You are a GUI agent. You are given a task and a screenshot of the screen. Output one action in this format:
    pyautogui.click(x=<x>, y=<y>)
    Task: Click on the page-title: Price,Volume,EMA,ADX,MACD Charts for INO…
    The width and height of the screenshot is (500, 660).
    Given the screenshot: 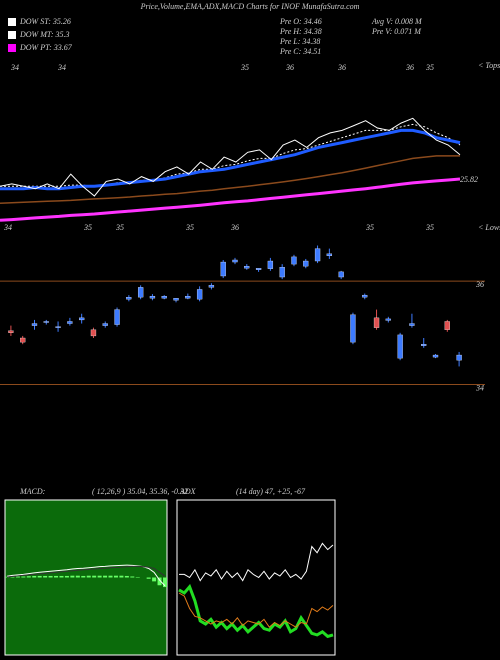 What is the action you would take?
    pyautogui.click(x=250, y=6)
    